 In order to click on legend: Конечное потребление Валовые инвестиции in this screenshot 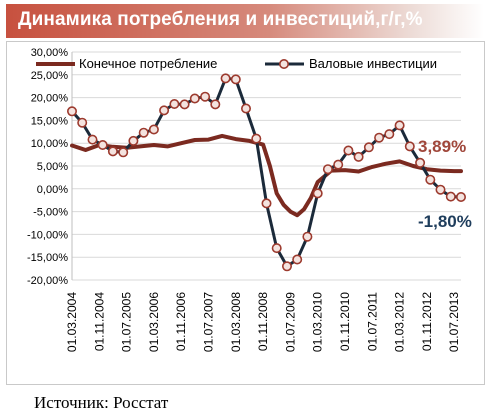, I will do `click(236, 63)`.